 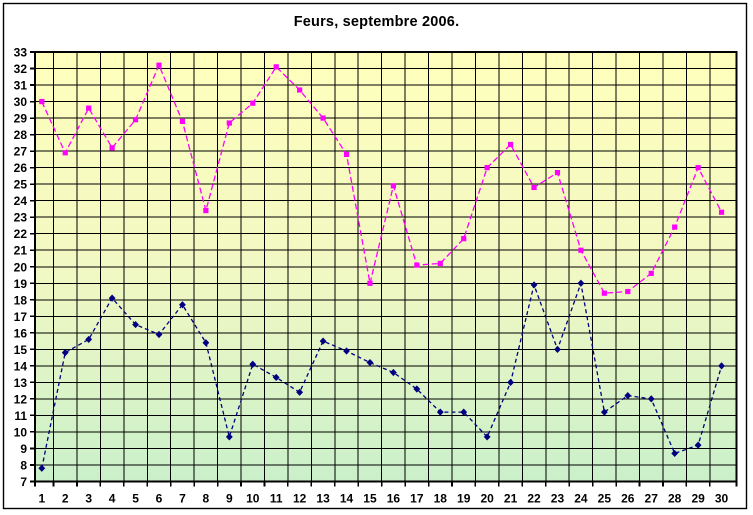 What do you see at coordinates (347, 499) in the screenshot?
I see `x-axis-label: 14` at bounding box center [347, 499].